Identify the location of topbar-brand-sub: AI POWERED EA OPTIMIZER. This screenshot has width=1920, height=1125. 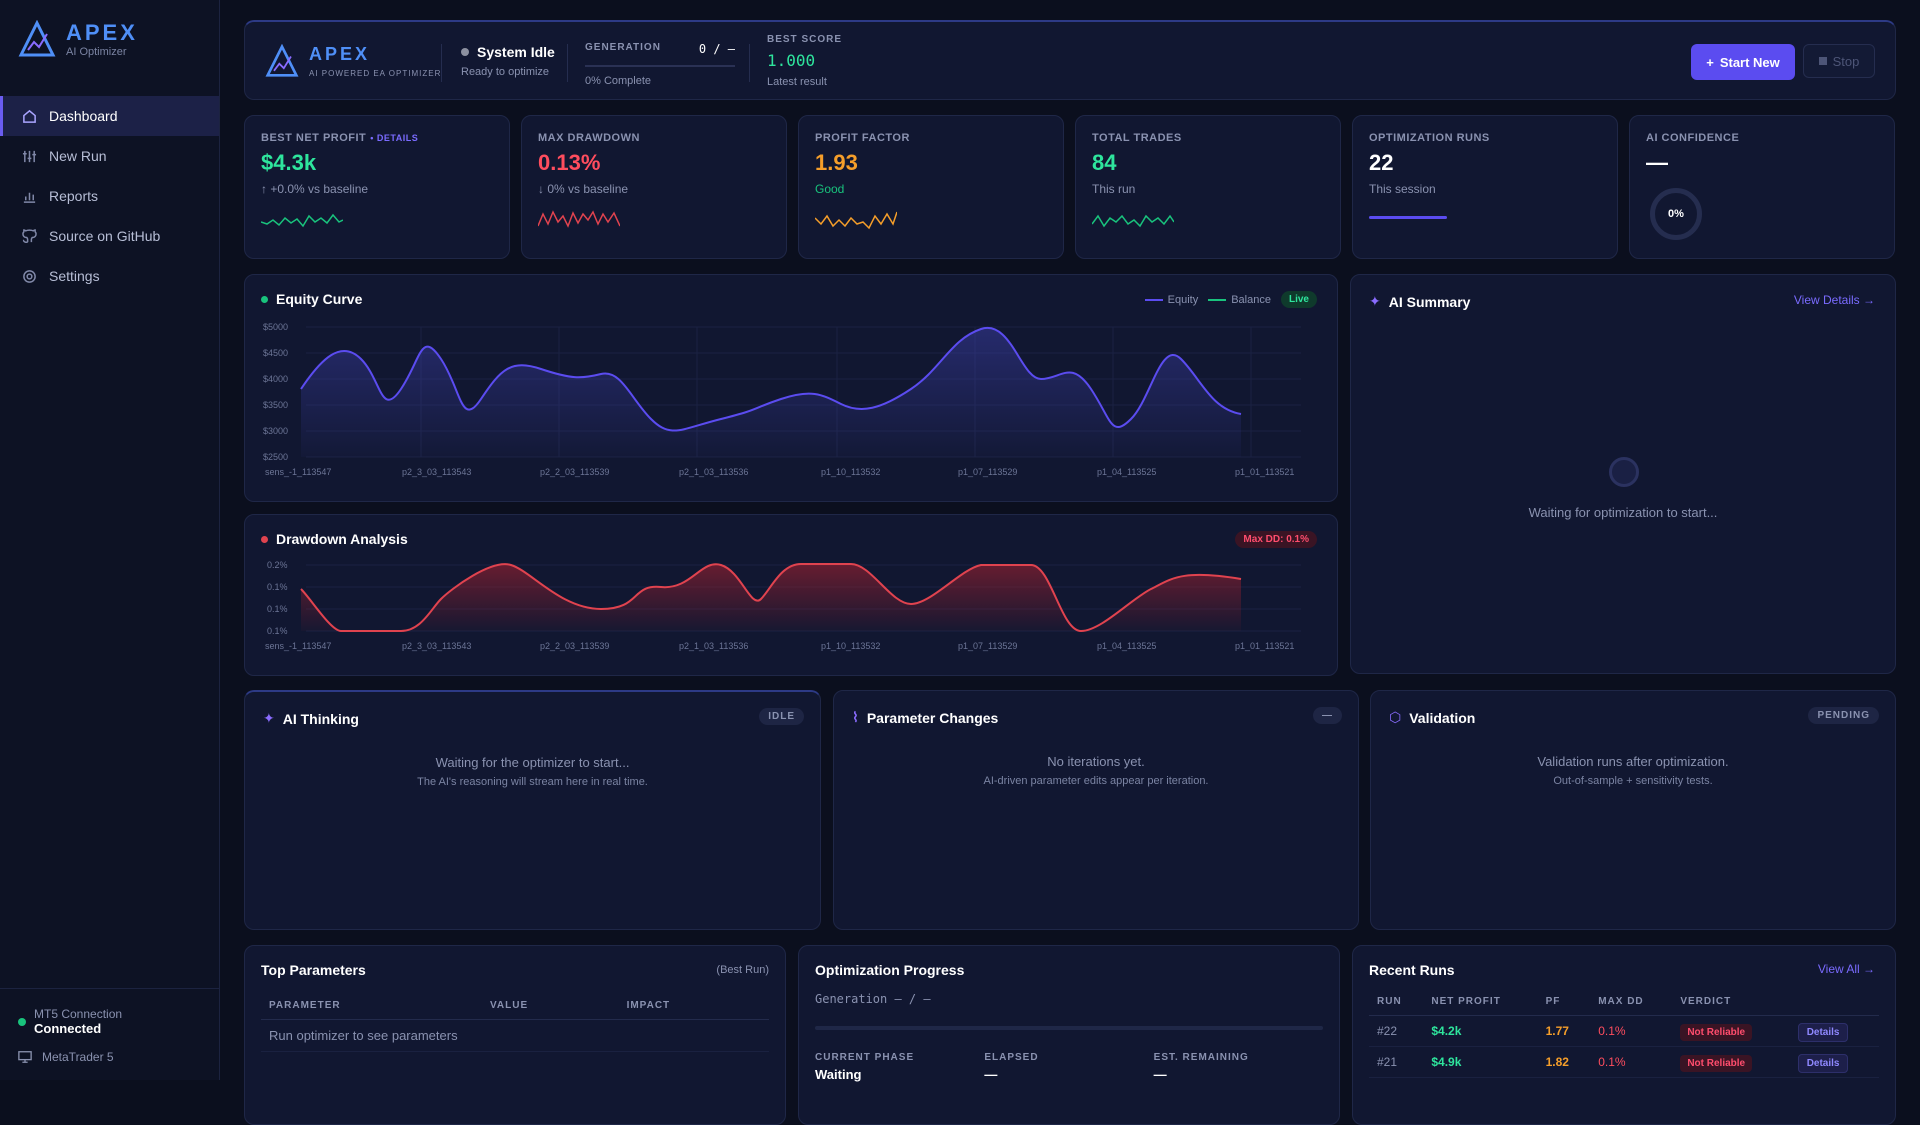
(375, 73).